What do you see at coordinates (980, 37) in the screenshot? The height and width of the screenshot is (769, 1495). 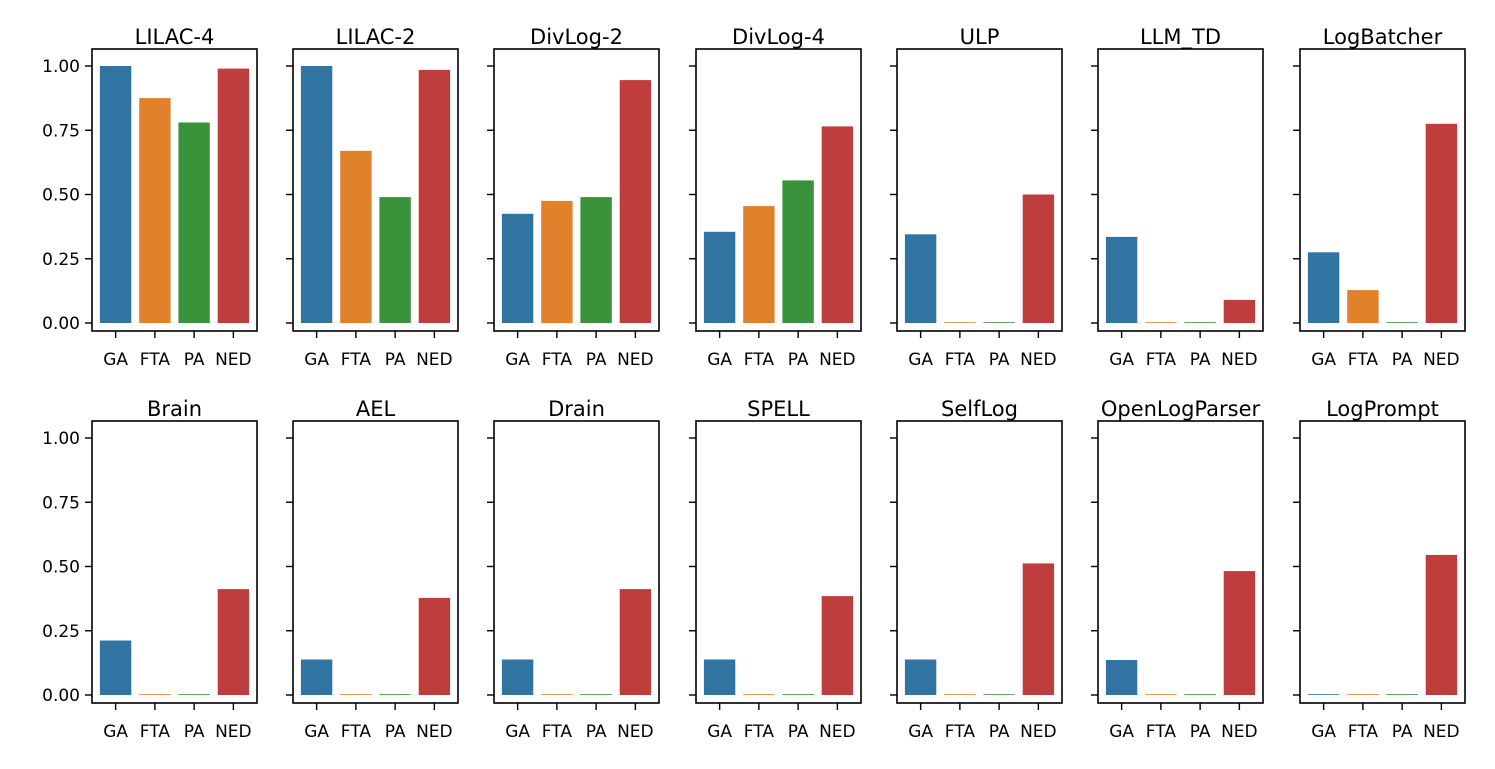 I see `panel-title: ULP` at bounding box center [980, 37].